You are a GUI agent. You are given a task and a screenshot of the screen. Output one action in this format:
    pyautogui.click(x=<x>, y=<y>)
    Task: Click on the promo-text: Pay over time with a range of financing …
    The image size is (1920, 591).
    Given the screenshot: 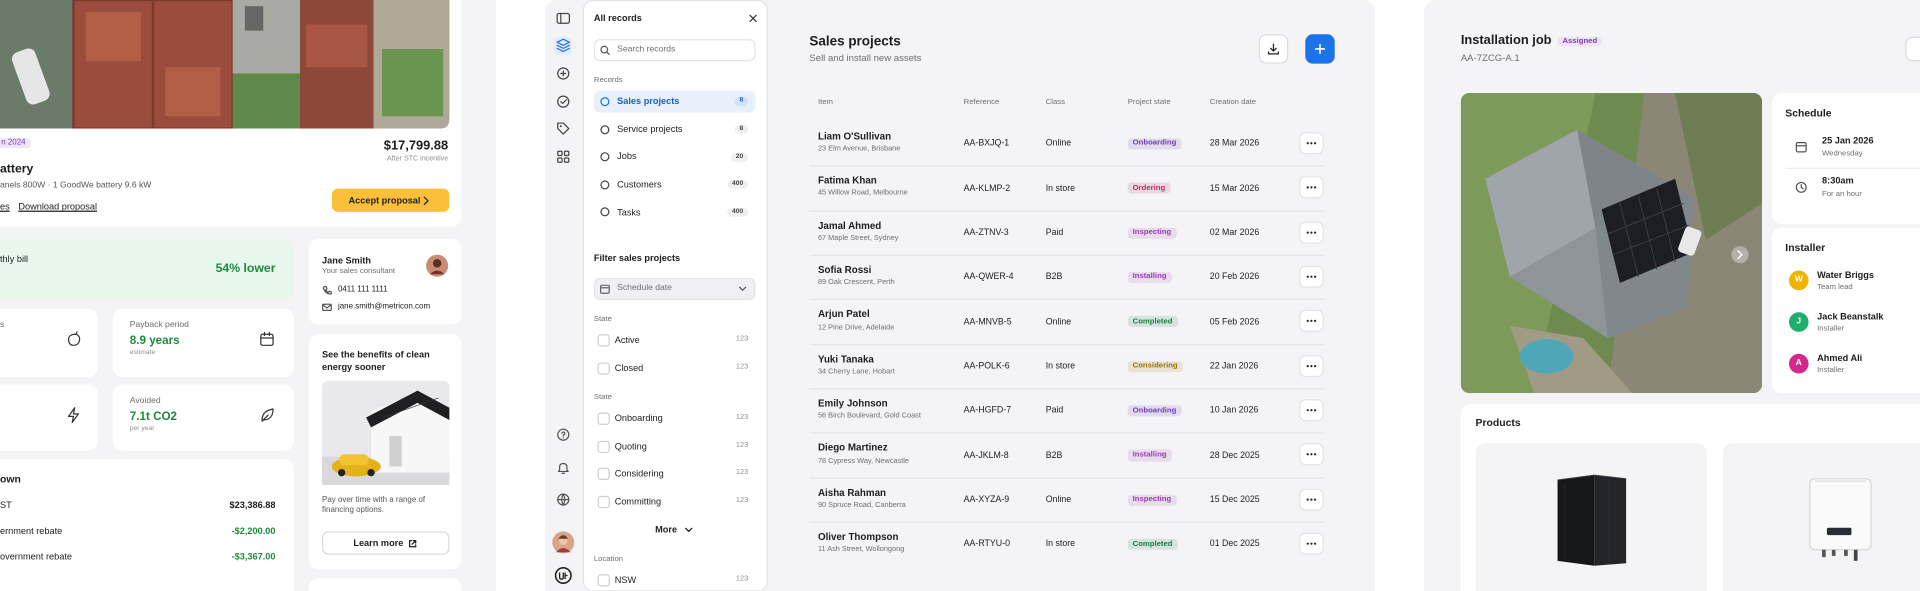 What is the action you would take?
    pyautogui.click(x=374, y=505)
    